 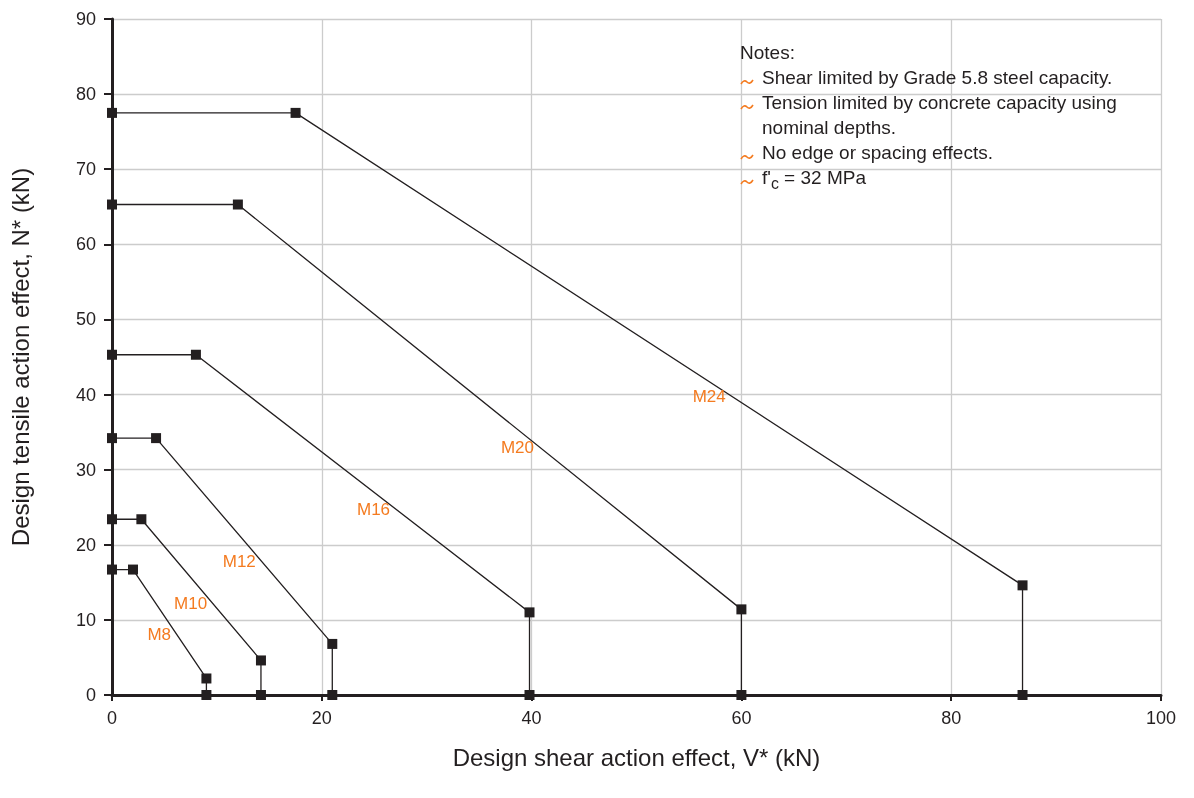 What do you see at coordinates (877, 153) in the screenshot?
I see `annotation: No edge or spacing effects.` at bounding box center [877, 153].